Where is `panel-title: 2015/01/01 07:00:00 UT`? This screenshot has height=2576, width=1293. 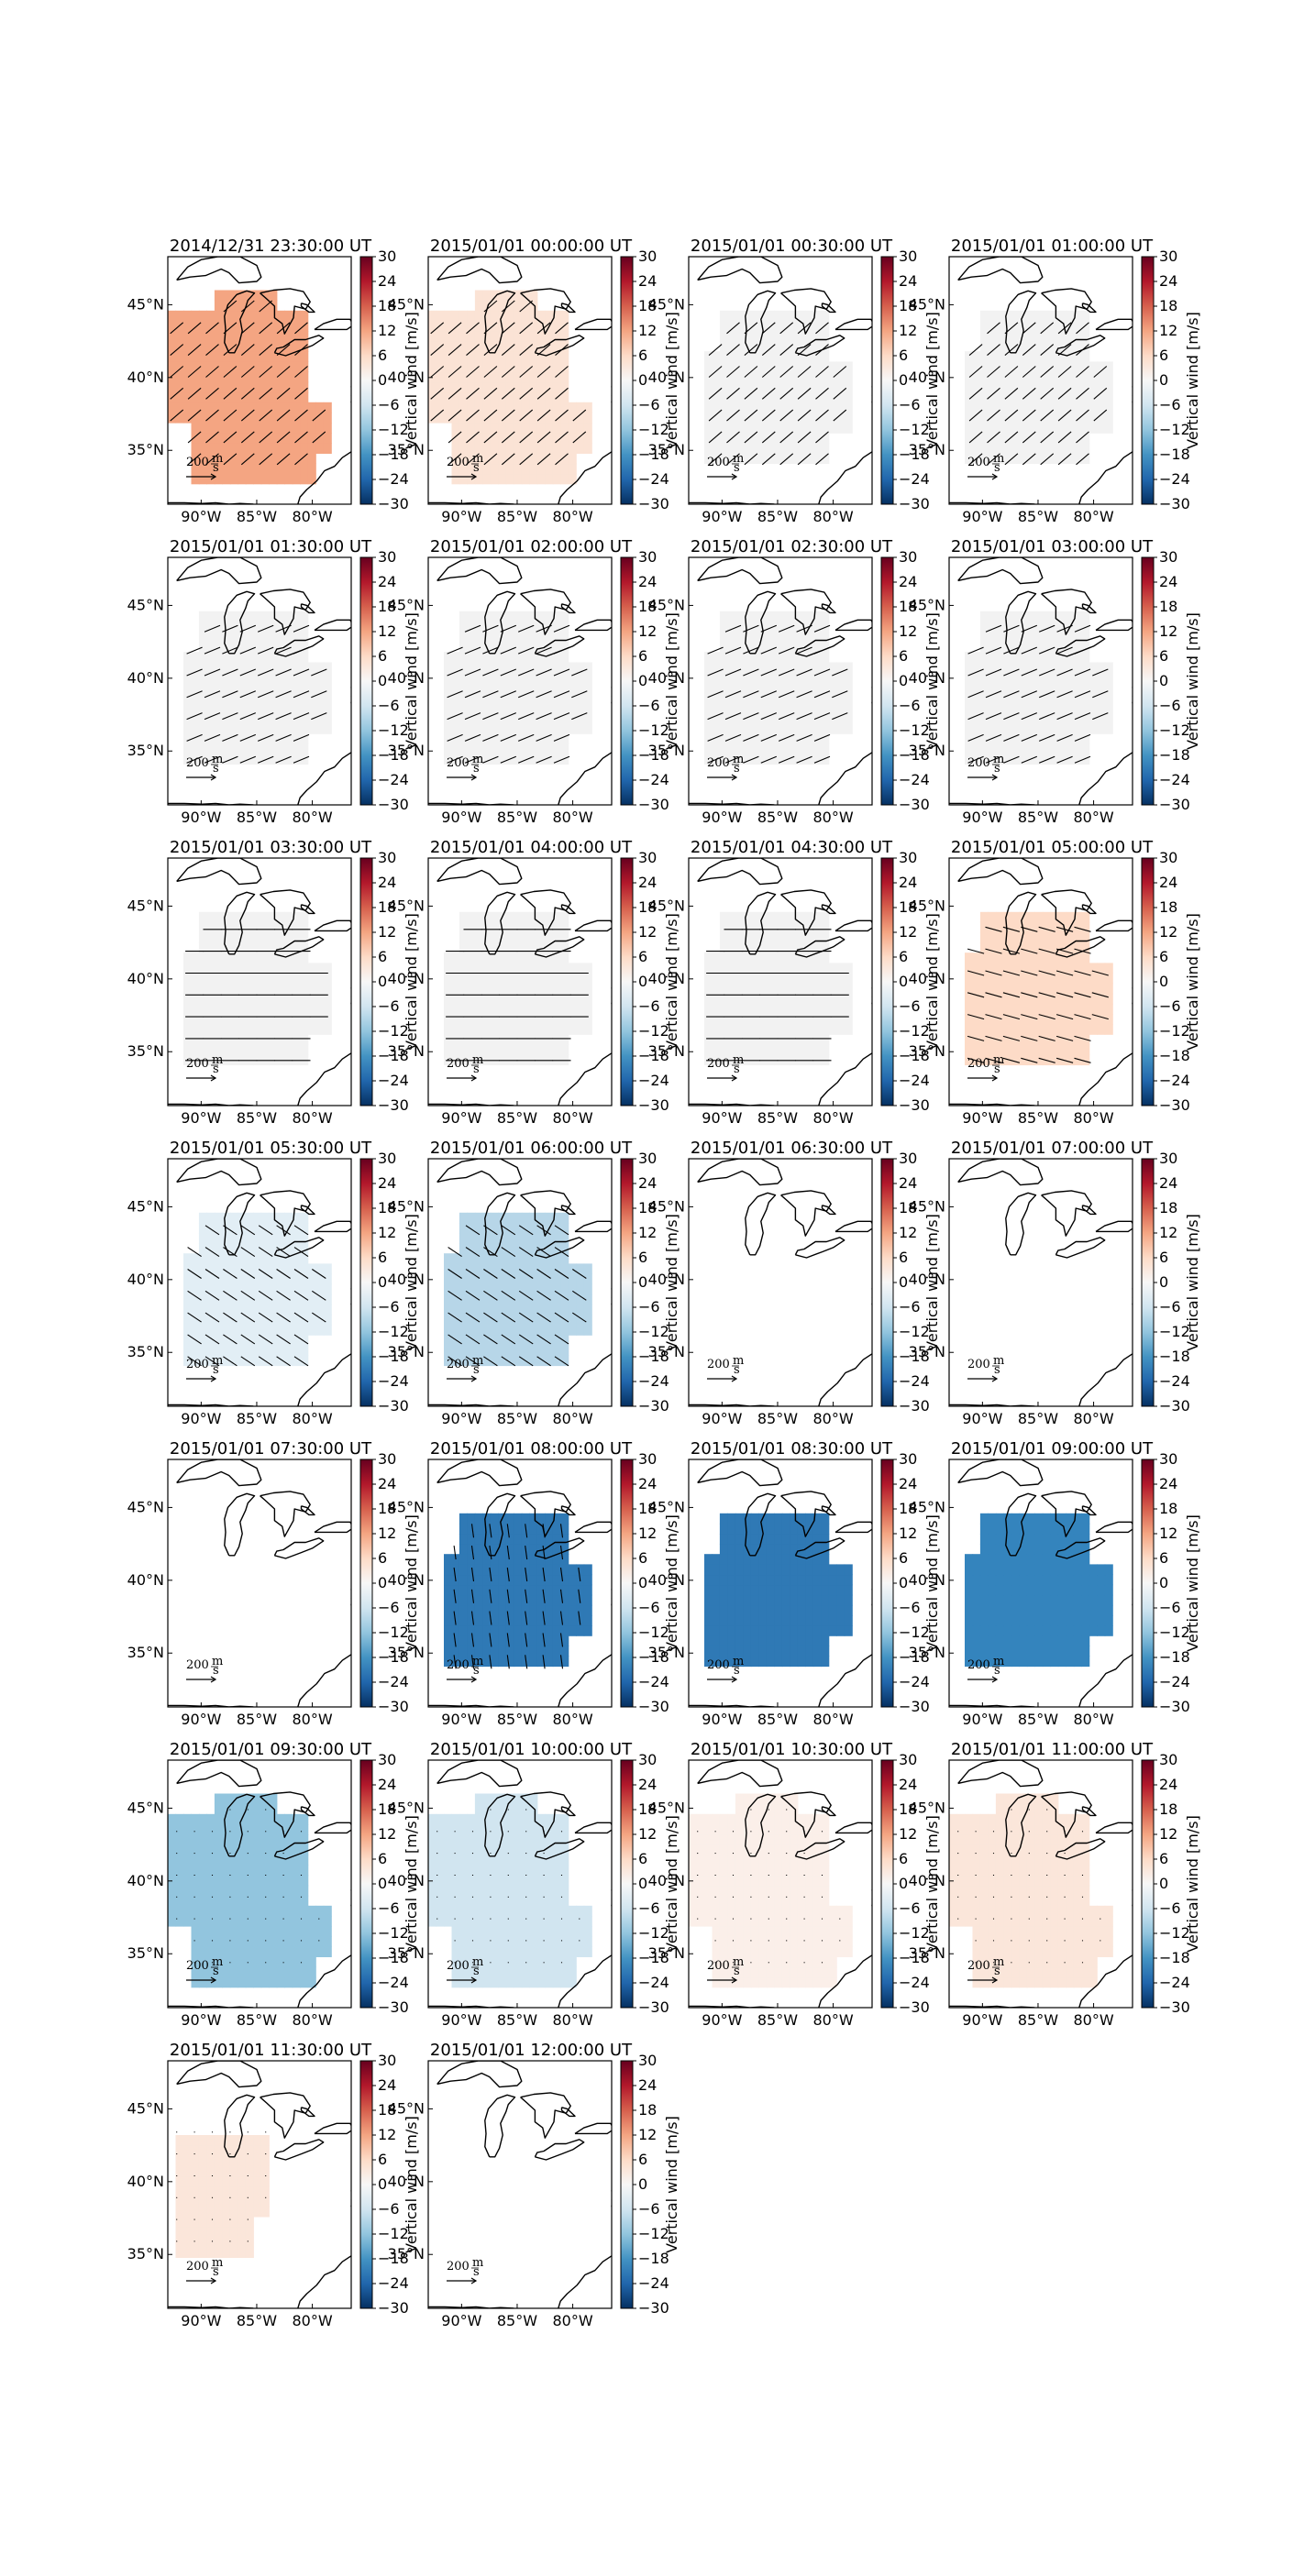 panel-title: 2015/01/01 07:00:00 UT is located at coordinates (1052, 1148).